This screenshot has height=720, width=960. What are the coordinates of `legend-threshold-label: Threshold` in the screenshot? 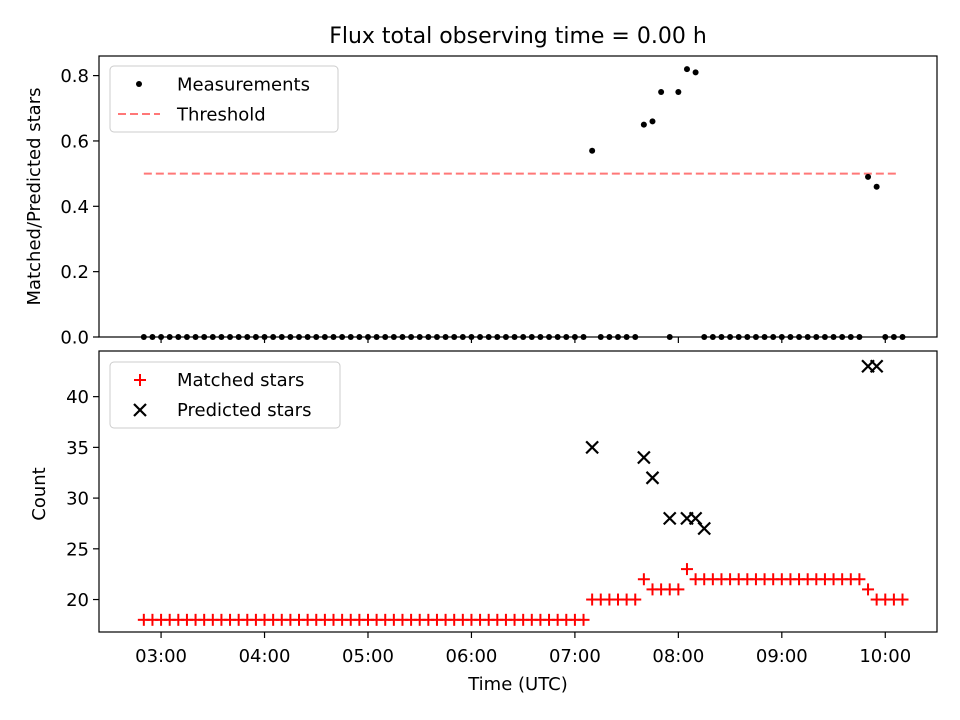 It's located at (221, 115).